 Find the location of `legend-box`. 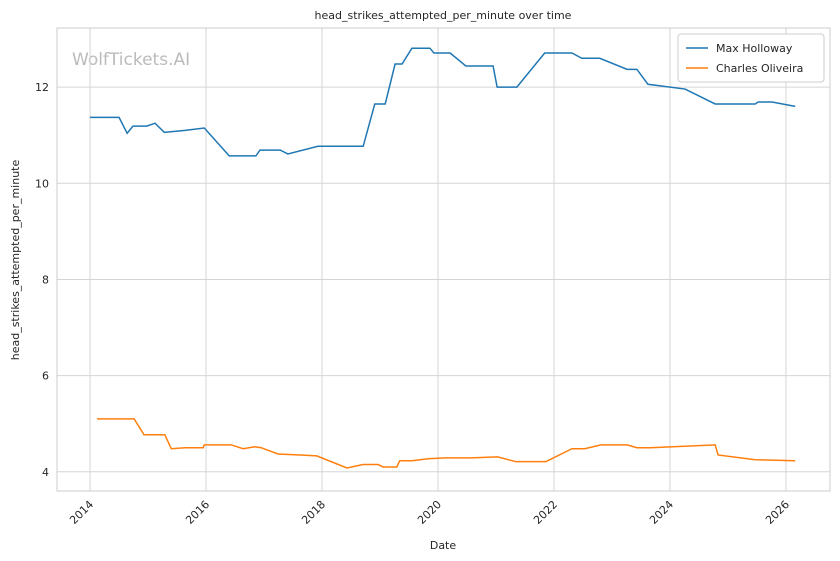

legend-box is located at coordinates (751, 58).